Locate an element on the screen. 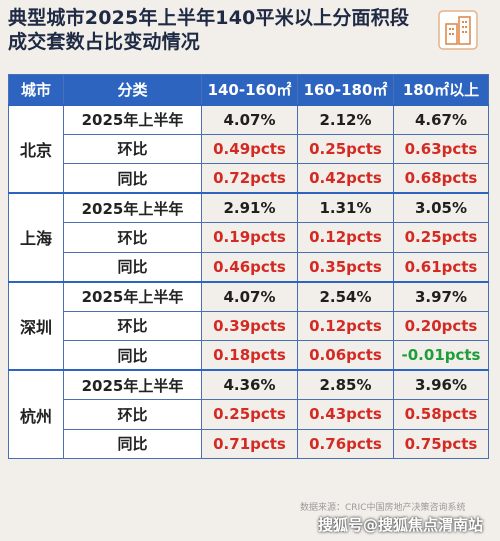 The height and width of the screenshot is (541, 500). value-cell: 0.49pcts is located at coordinates (249, 148).